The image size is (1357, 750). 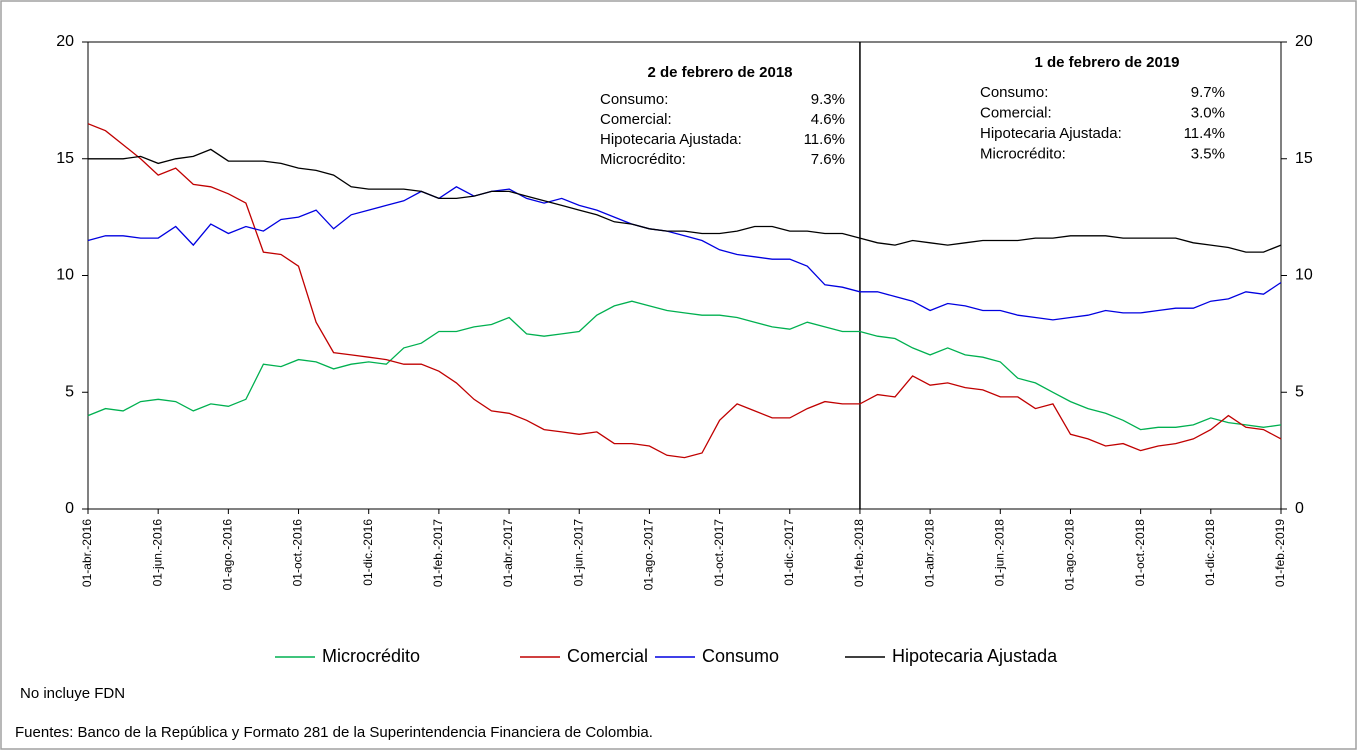 I want to click on annotation-title: 1 de febrero de 2019, so click(x=1106, y=62).